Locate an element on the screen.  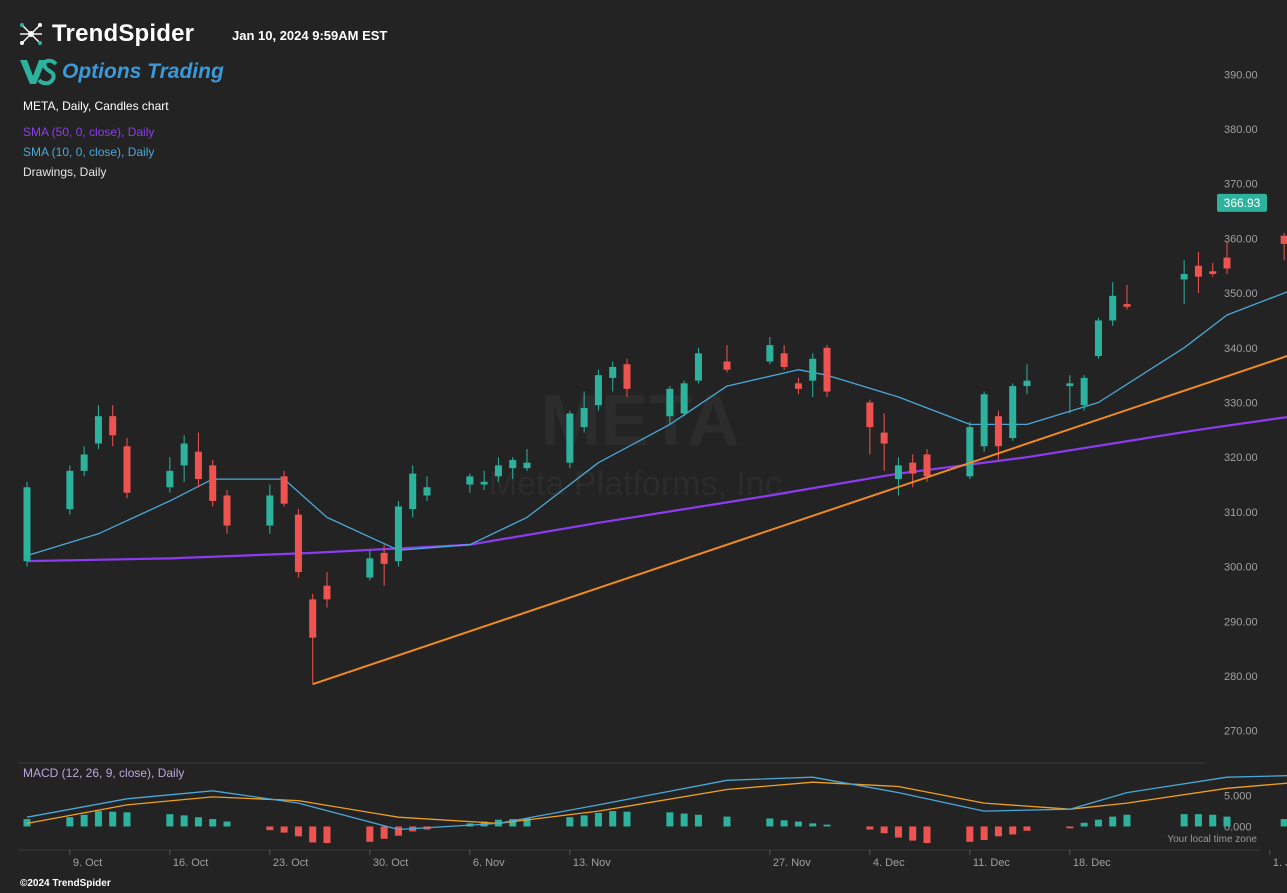
legend-sma50: SMA (50, 0, close), Daily is located at coordinates (89, 132).